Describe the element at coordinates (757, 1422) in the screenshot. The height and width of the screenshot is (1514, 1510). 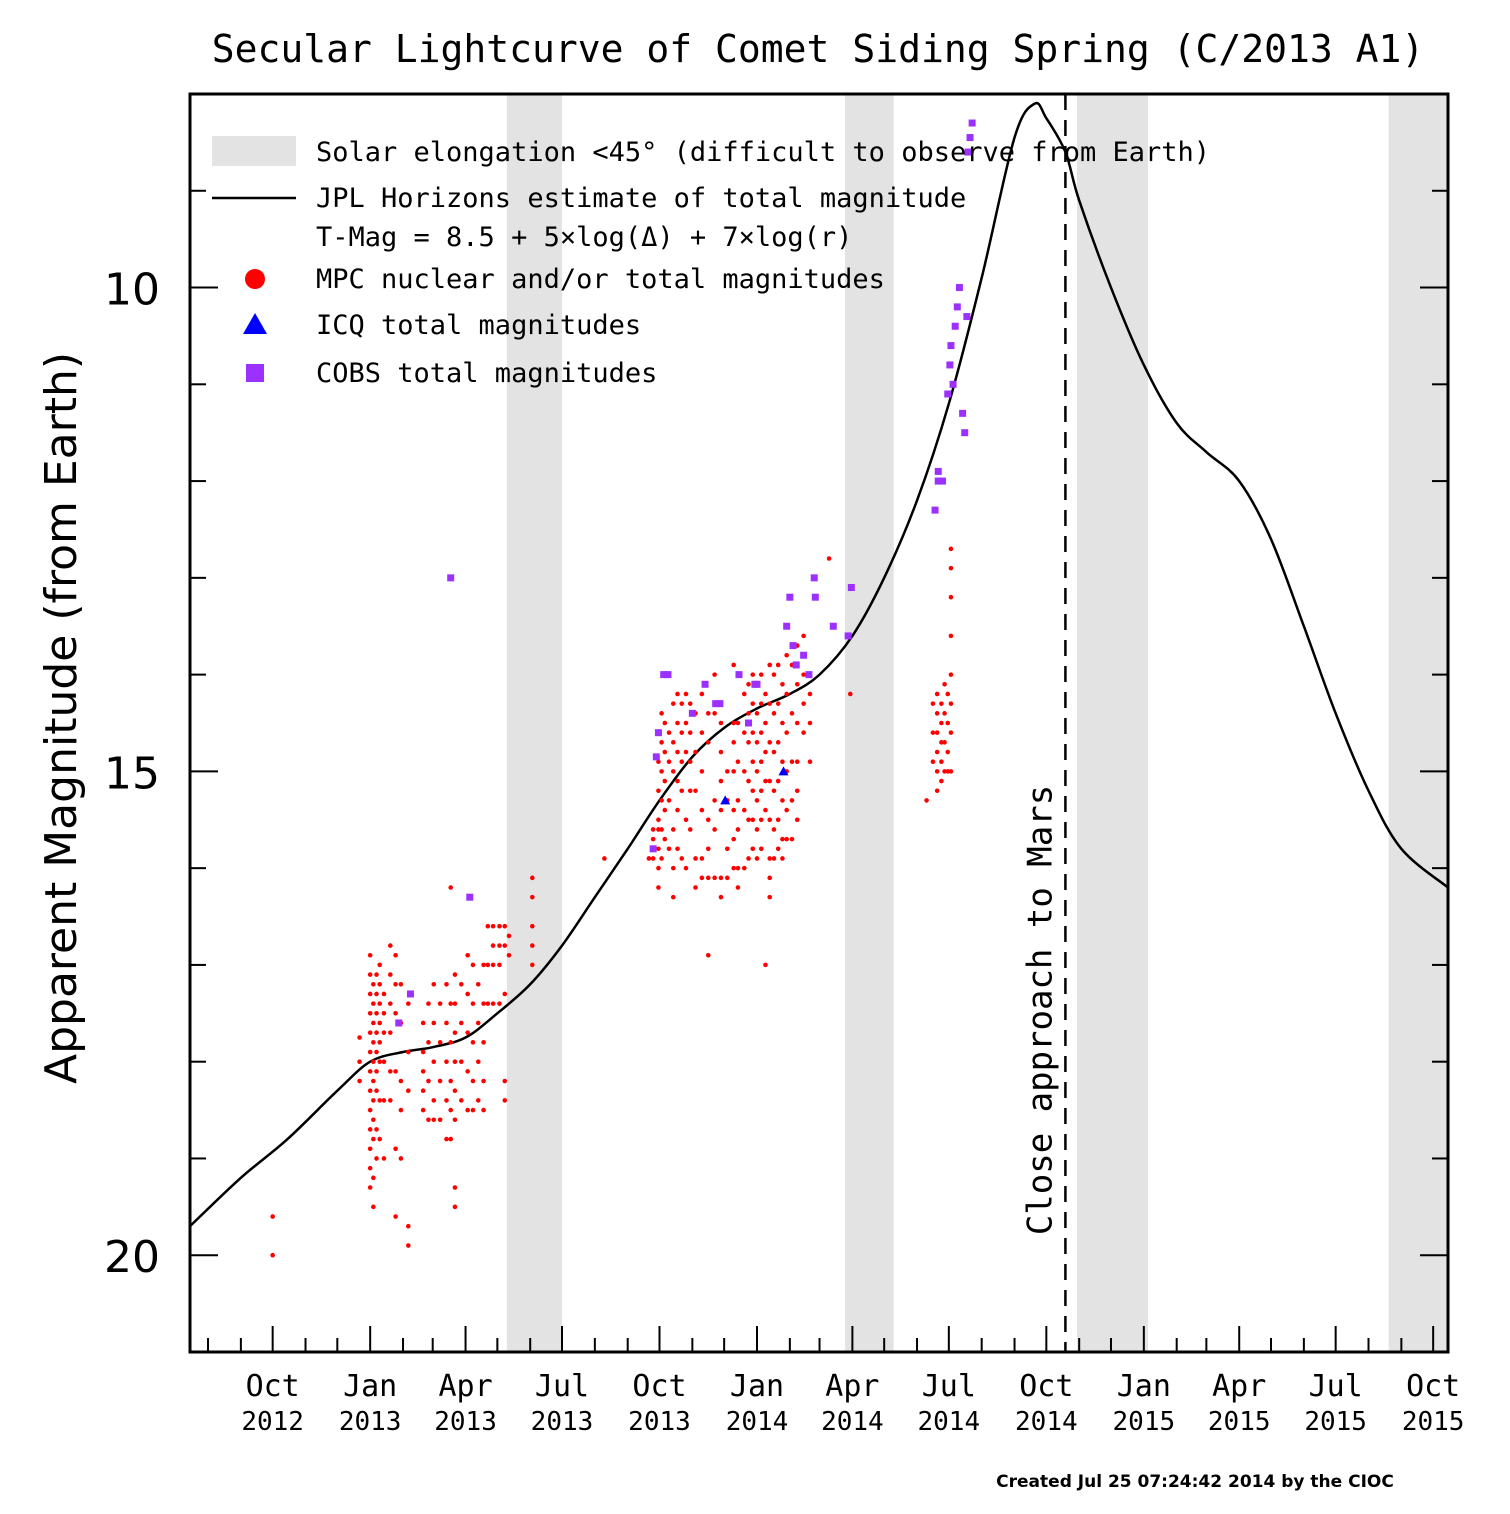
I see `x-tick-label-year: 2014` at that location.